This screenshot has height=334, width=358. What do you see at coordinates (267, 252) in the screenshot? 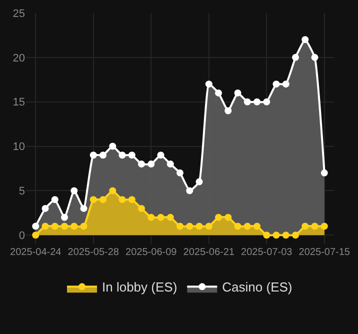
I see `x-tick-label: 2025-07-03` at bounding box center [267, 252].